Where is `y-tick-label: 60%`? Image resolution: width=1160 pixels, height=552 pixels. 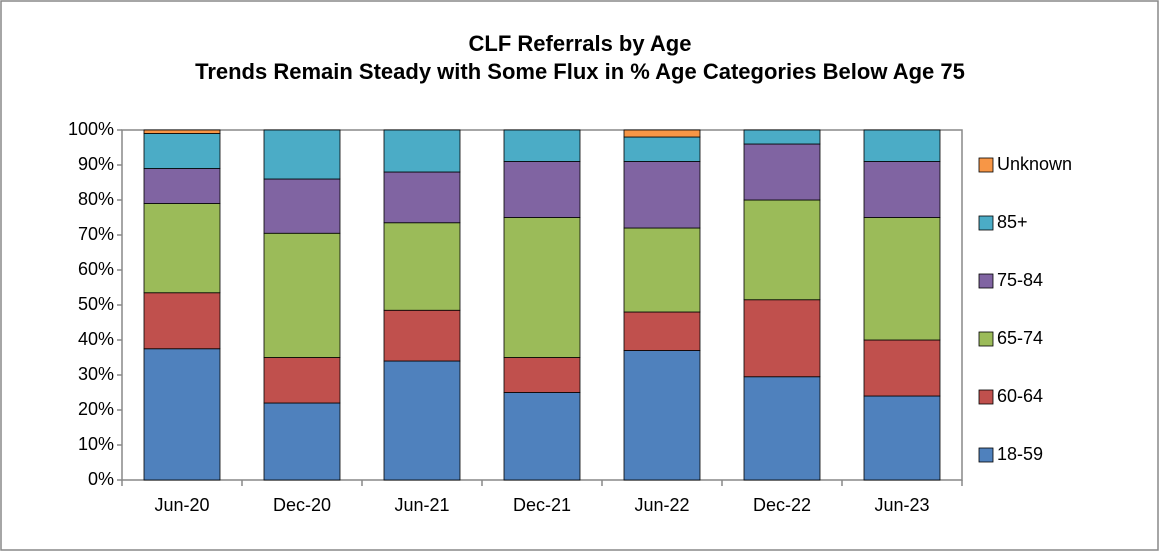
y-tick-label: 60% is located at coordinates (96, 269).